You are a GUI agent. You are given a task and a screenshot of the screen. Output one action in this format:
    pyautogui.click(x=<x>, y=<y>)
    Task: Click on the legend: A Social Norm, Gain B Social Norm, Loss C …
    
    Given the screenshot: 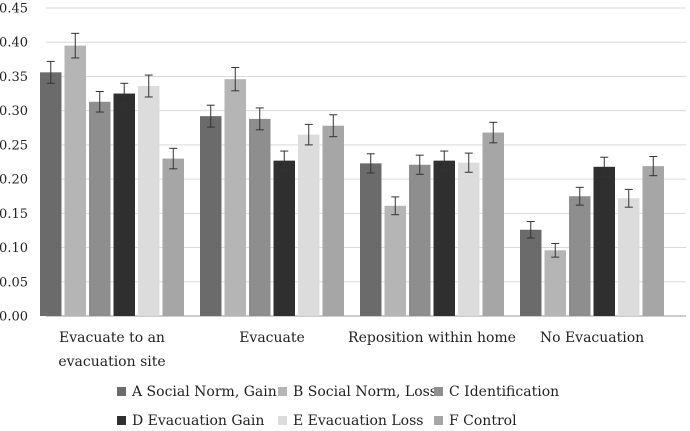 What is the action you would take?
    pyautogui.click(x=338, y=406)
    